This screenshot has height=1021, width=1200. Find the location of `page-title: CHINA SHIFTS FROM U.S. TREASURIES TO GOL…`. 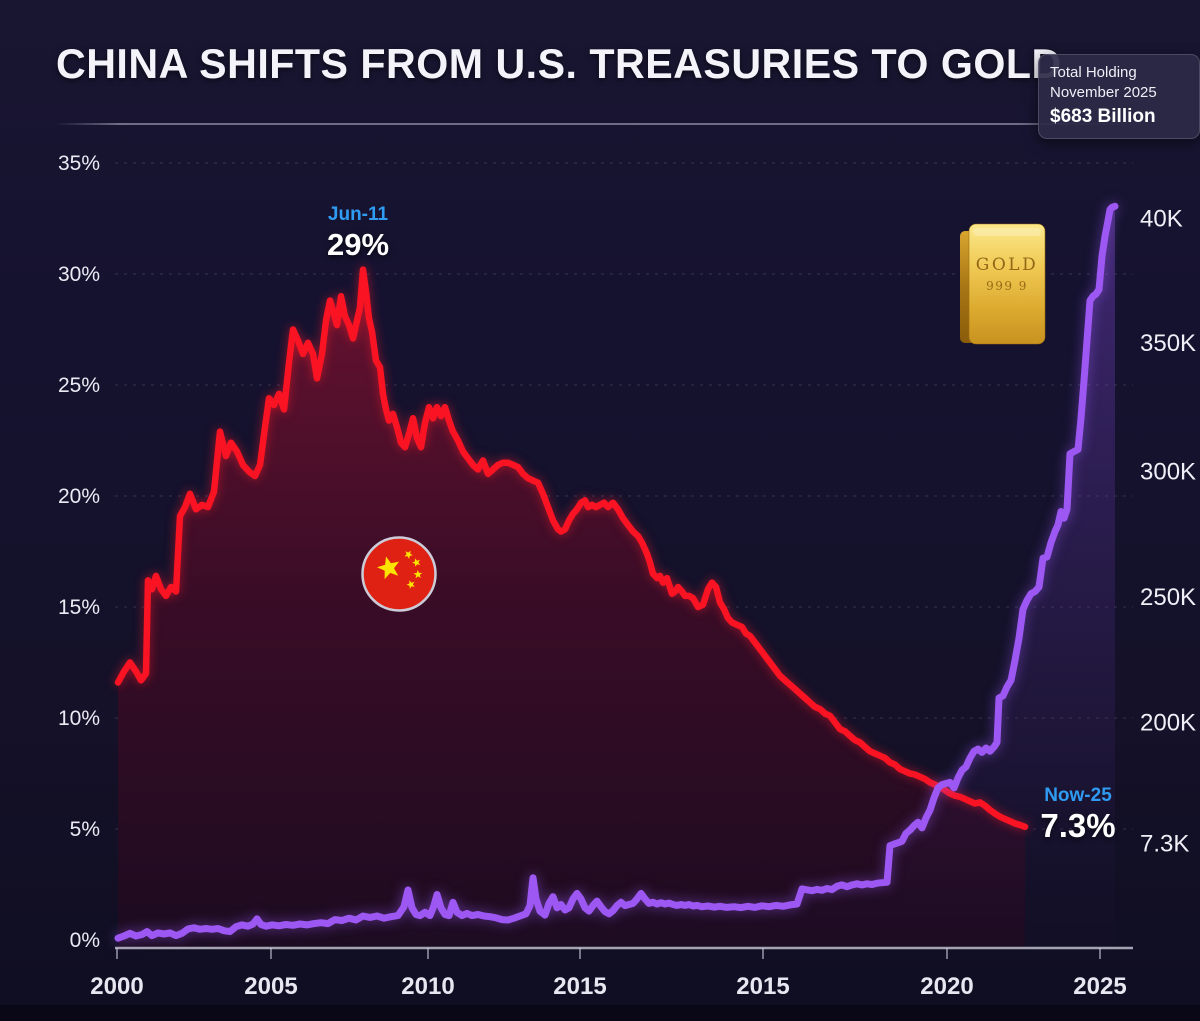

page-title: CHINA SHIFTS FROM U.S. TREASURIES TO GOL… is located at coordinates (559, 63).